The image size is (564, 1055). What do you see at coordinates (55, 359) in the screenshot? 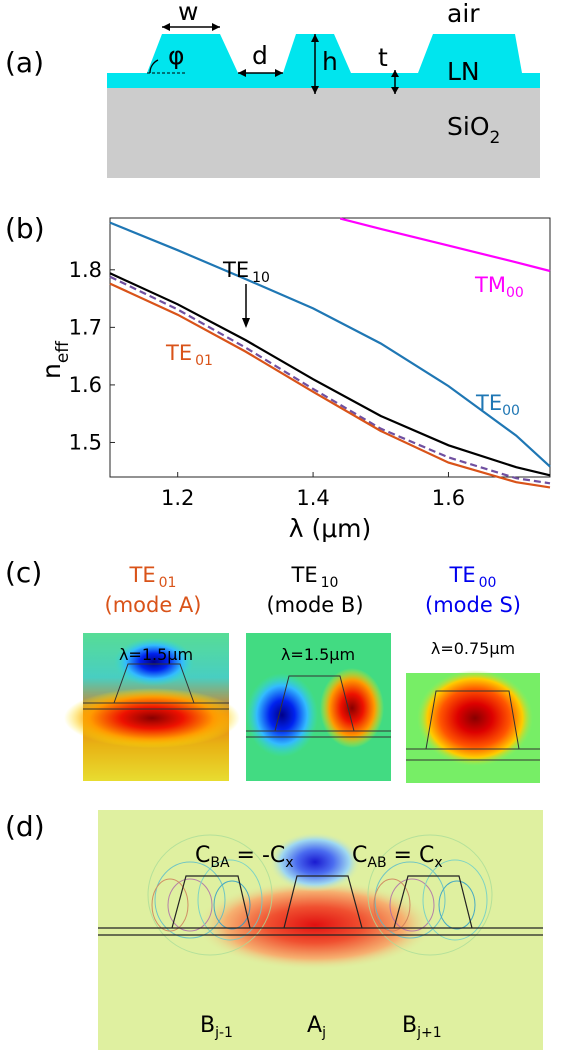
I see `y-axis-label: neff` at bounding box center [55, 359].